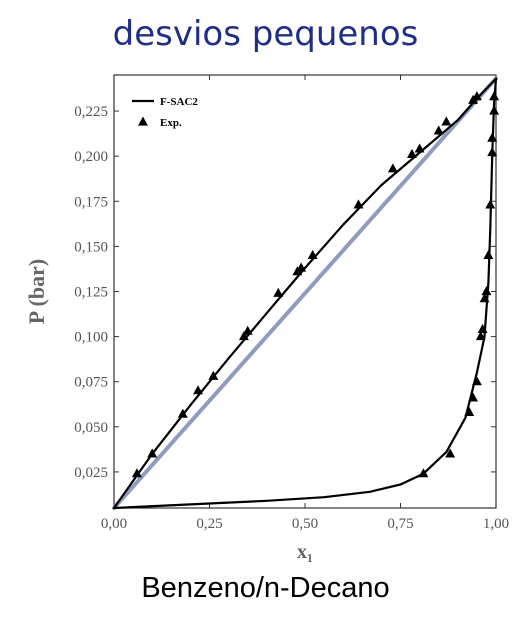  What do you see at coordinates (400, 524) in the screenshot?
I see `x-tick-label: 0,75` at bounding box center [400, 524].